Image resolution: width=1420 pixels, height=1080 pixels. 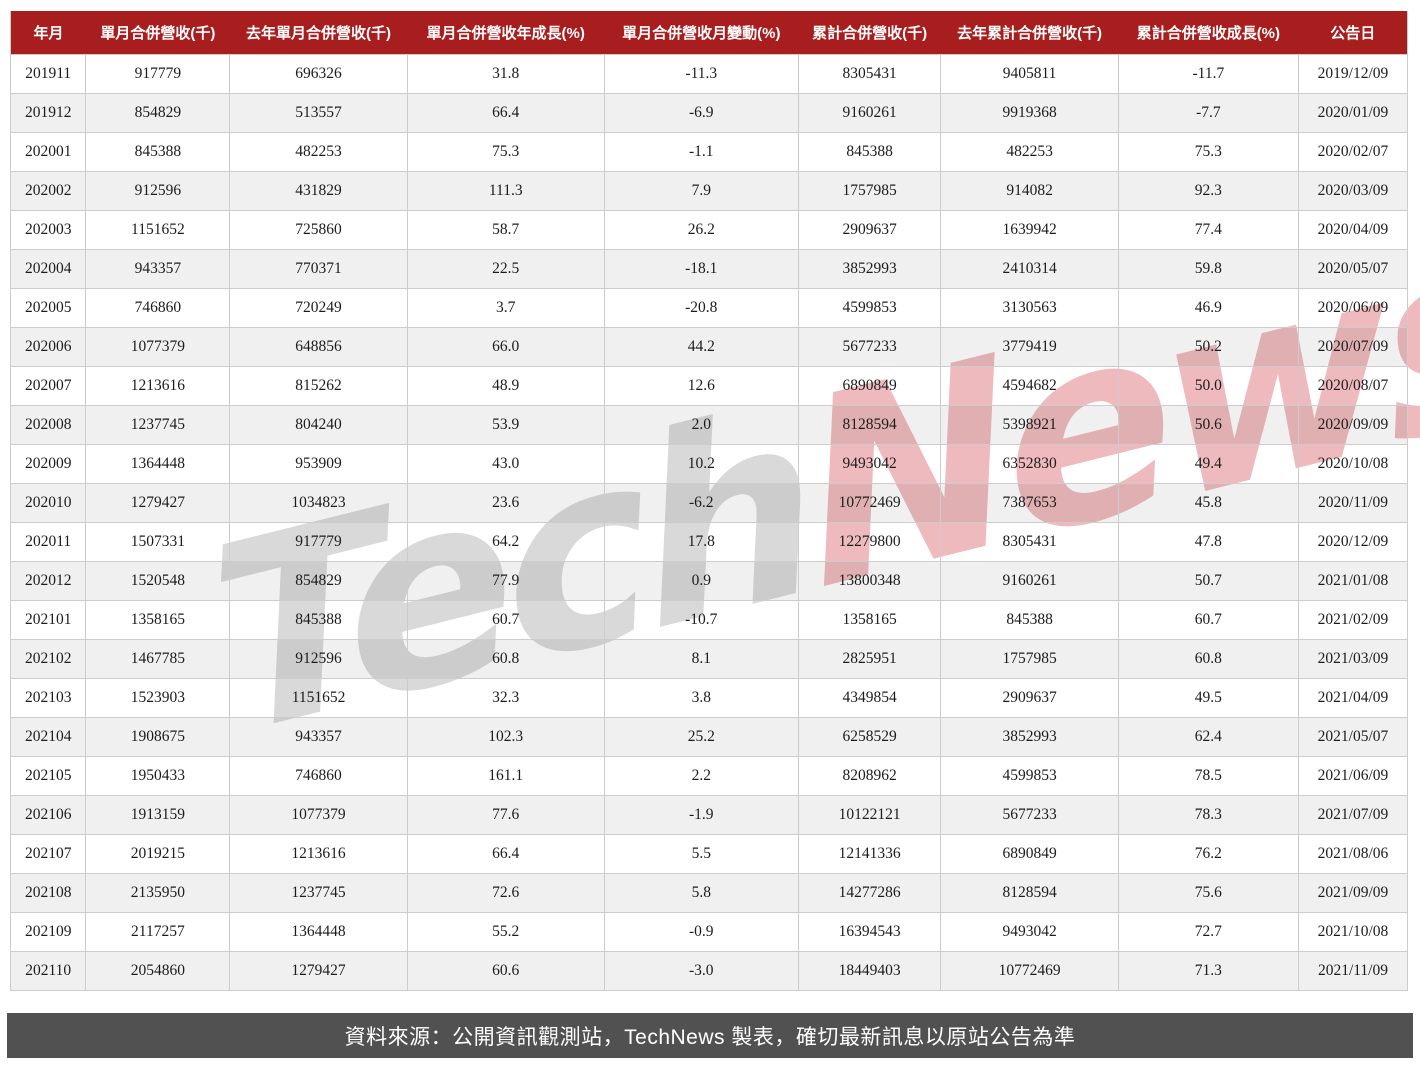 I want to click on cell: 202009, so click(x=48, y=464).